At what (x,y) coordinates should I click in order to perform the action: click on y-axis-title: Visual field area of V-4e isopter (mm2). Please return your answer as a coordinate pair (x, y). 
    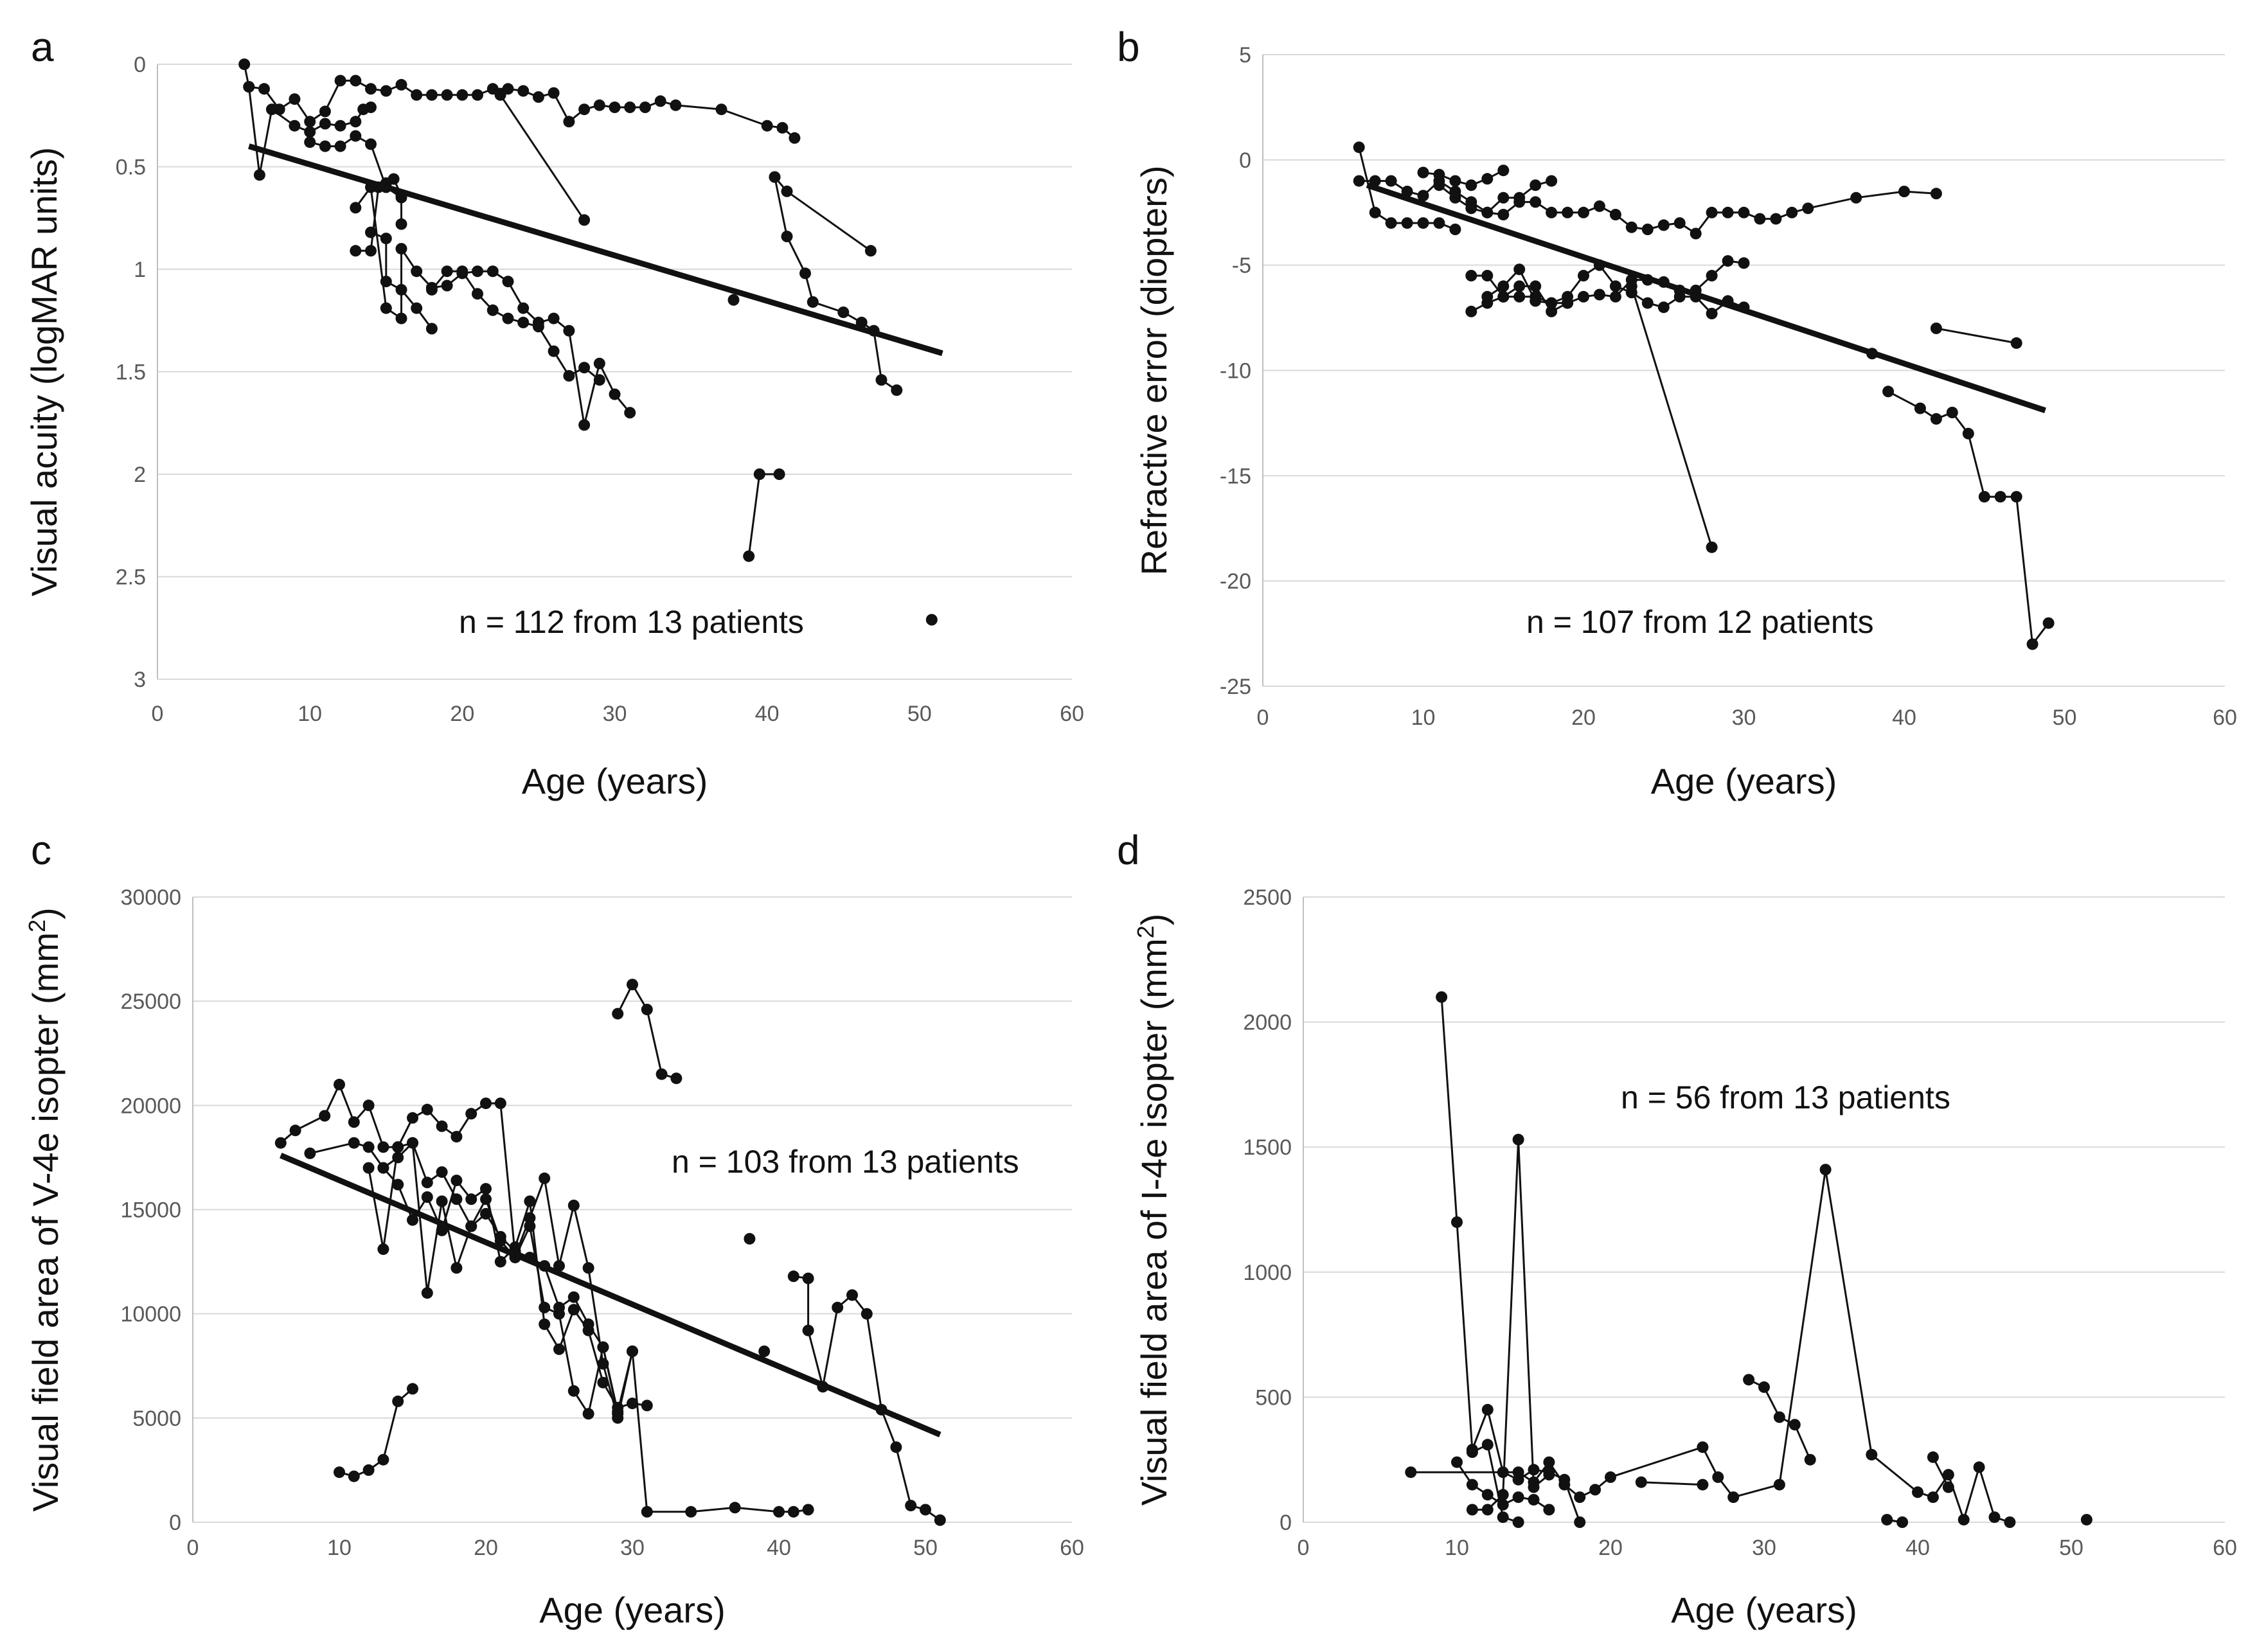
    Looking at the image, I should click on (45, 1209).